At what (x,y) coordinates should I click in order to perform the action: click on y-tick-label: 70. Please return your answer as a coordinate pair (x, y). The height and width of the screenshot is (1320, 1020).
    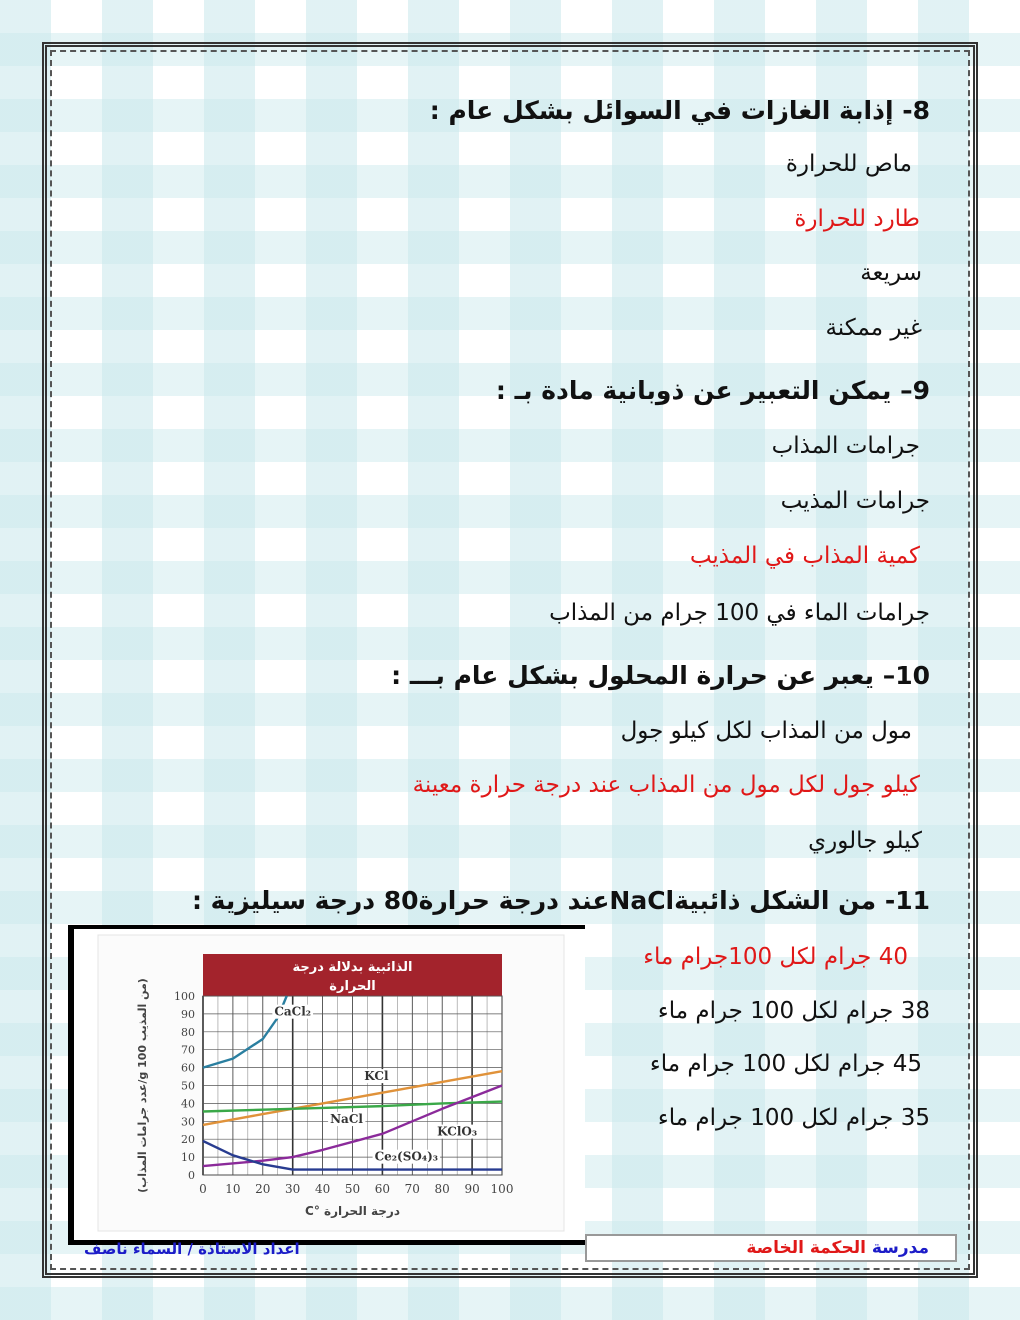
    Looking at the image, I should click on (188, 1050).